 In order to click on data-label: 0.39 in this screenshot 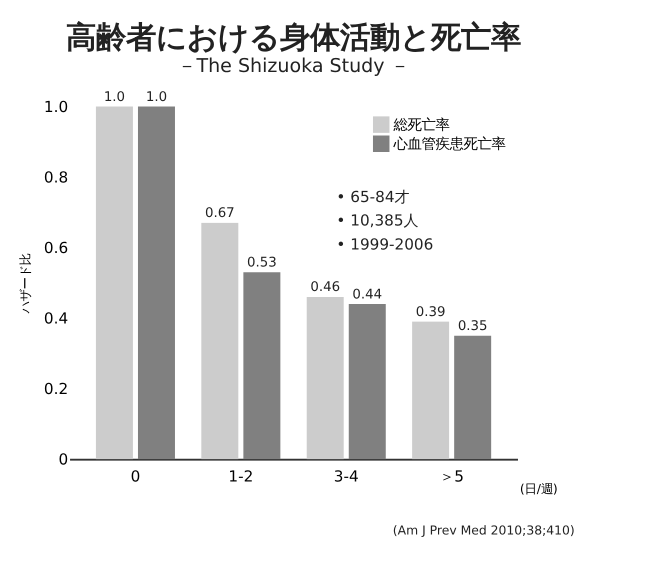, I will do `click(431, 312)`.